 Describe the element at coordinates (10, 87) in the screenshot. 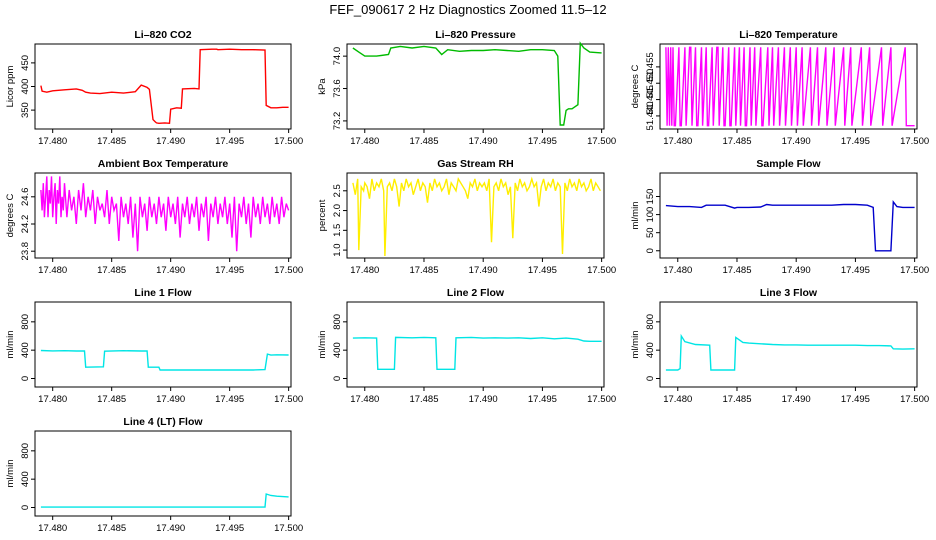

I see `y-axis-label: Licor ppm` at that location.